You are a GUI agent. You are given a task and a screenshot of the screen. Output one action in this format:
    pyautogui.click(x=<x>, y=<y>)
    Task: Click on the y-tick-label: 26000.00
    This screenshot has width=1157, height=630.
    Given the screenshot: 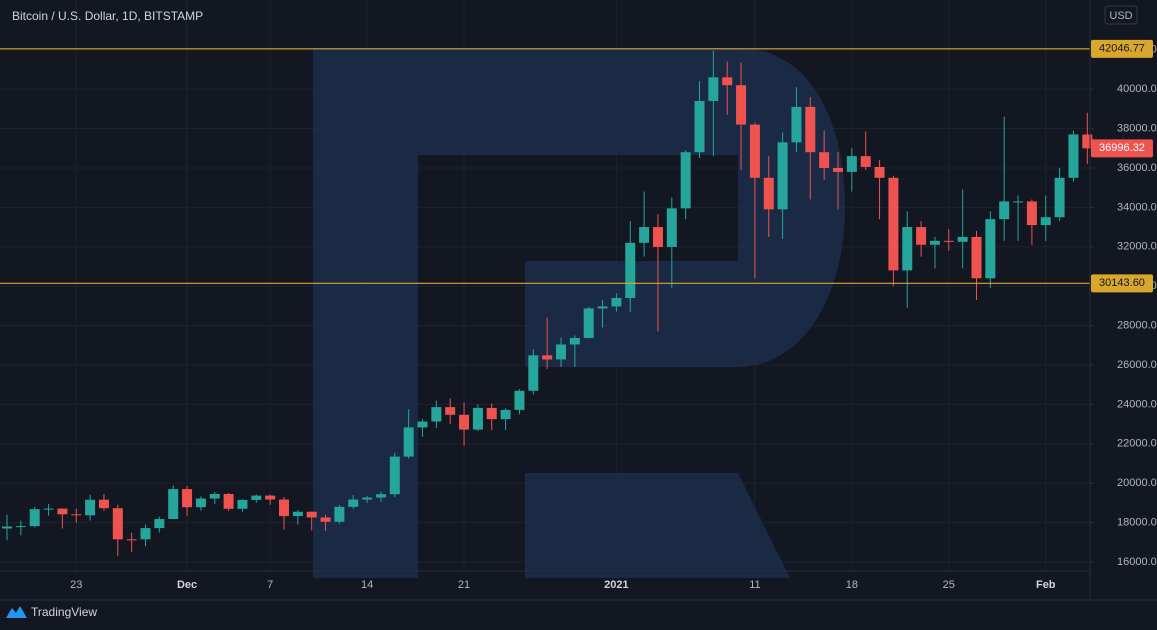 What is the action you would take?
    pyautogui.click(x=1137, y=365)
    